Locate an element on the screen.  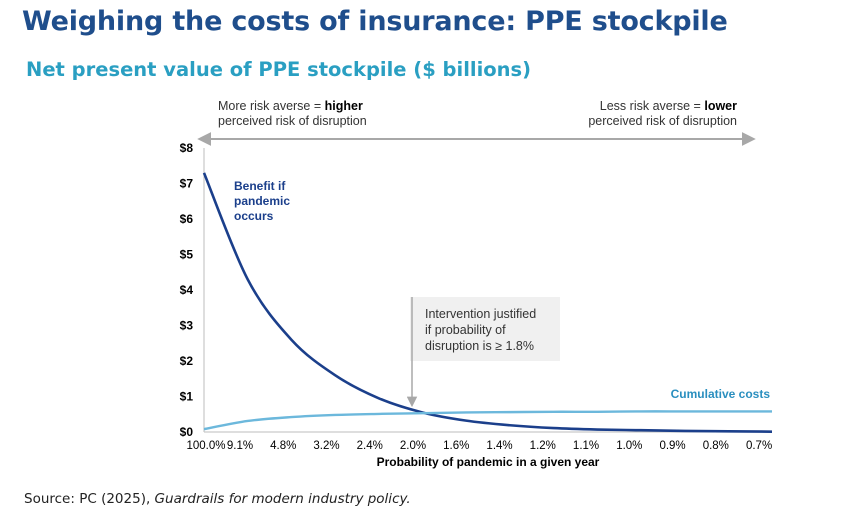
x-axis-label: Probability of pandemic in a given year is located at coordinates (488, 462).